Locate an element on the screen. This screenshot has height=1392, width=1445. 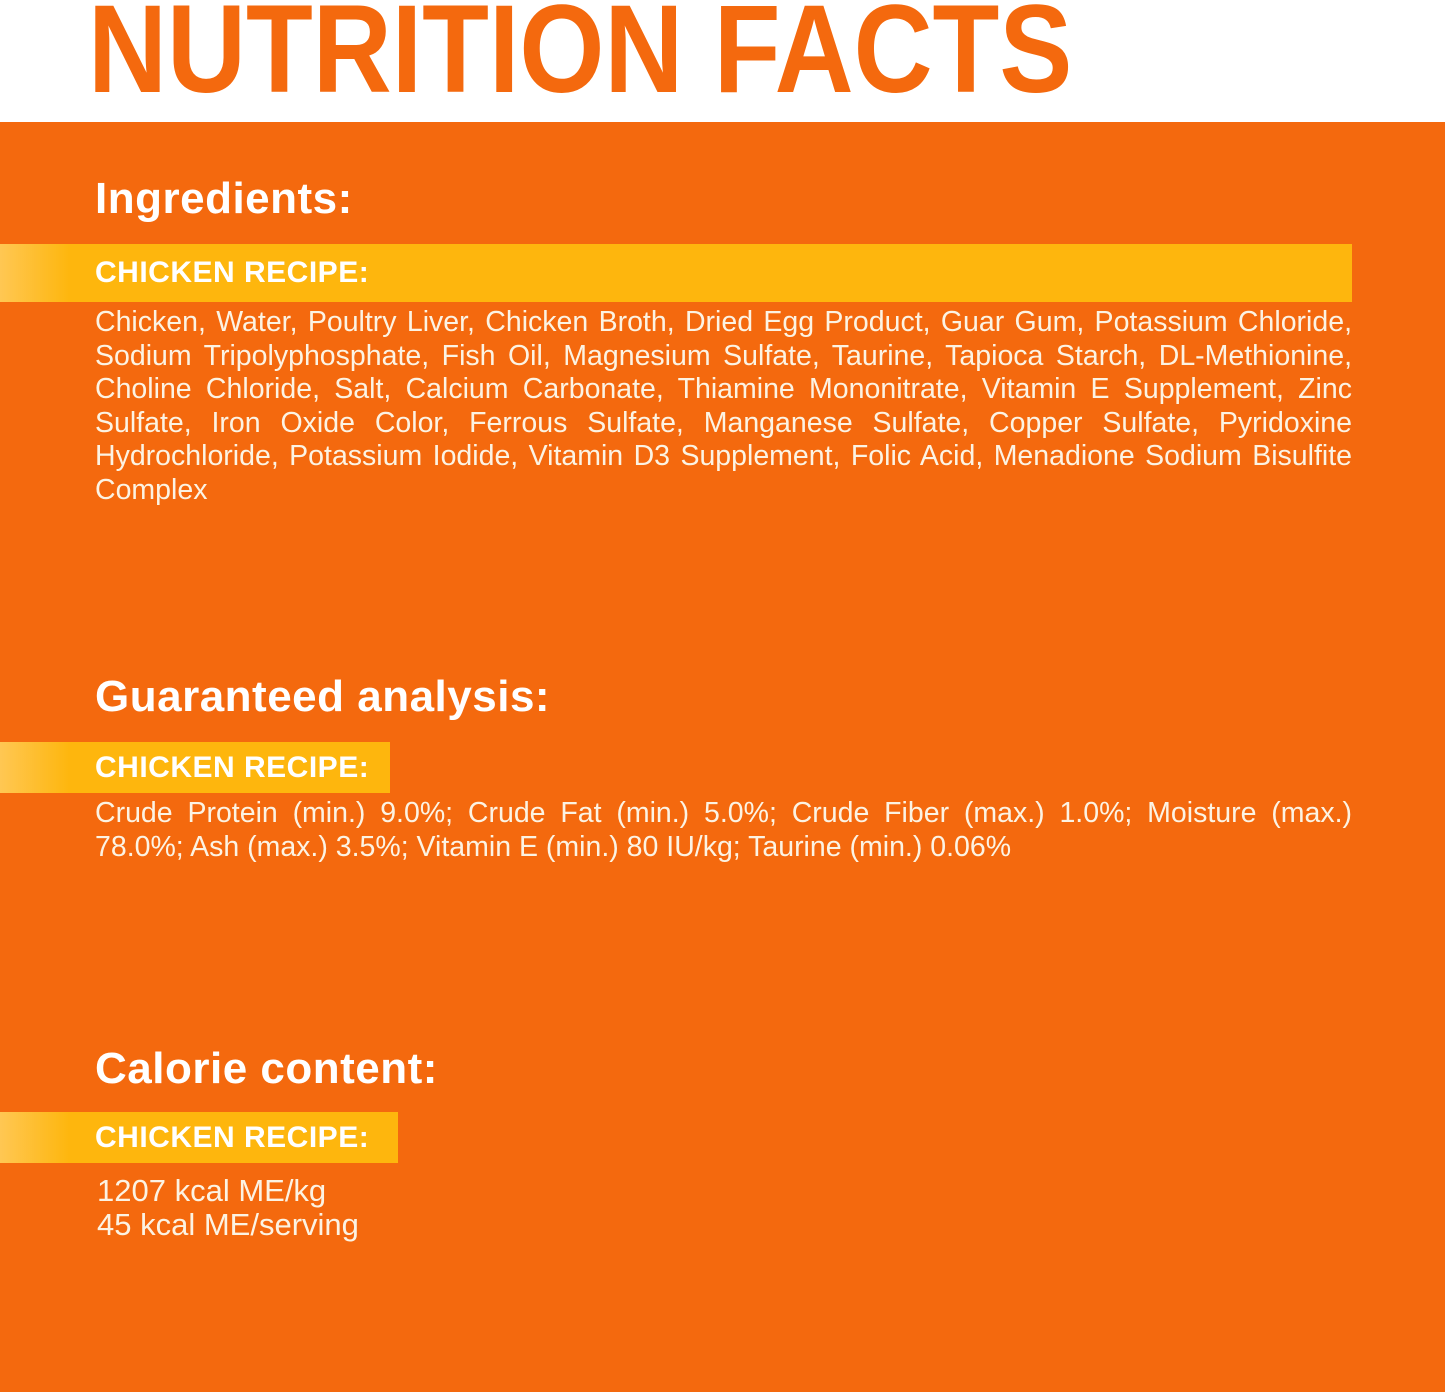
calorie-kcal-per-kg: 1207 kcal ME/kg is located at coordinates (212, 1190).